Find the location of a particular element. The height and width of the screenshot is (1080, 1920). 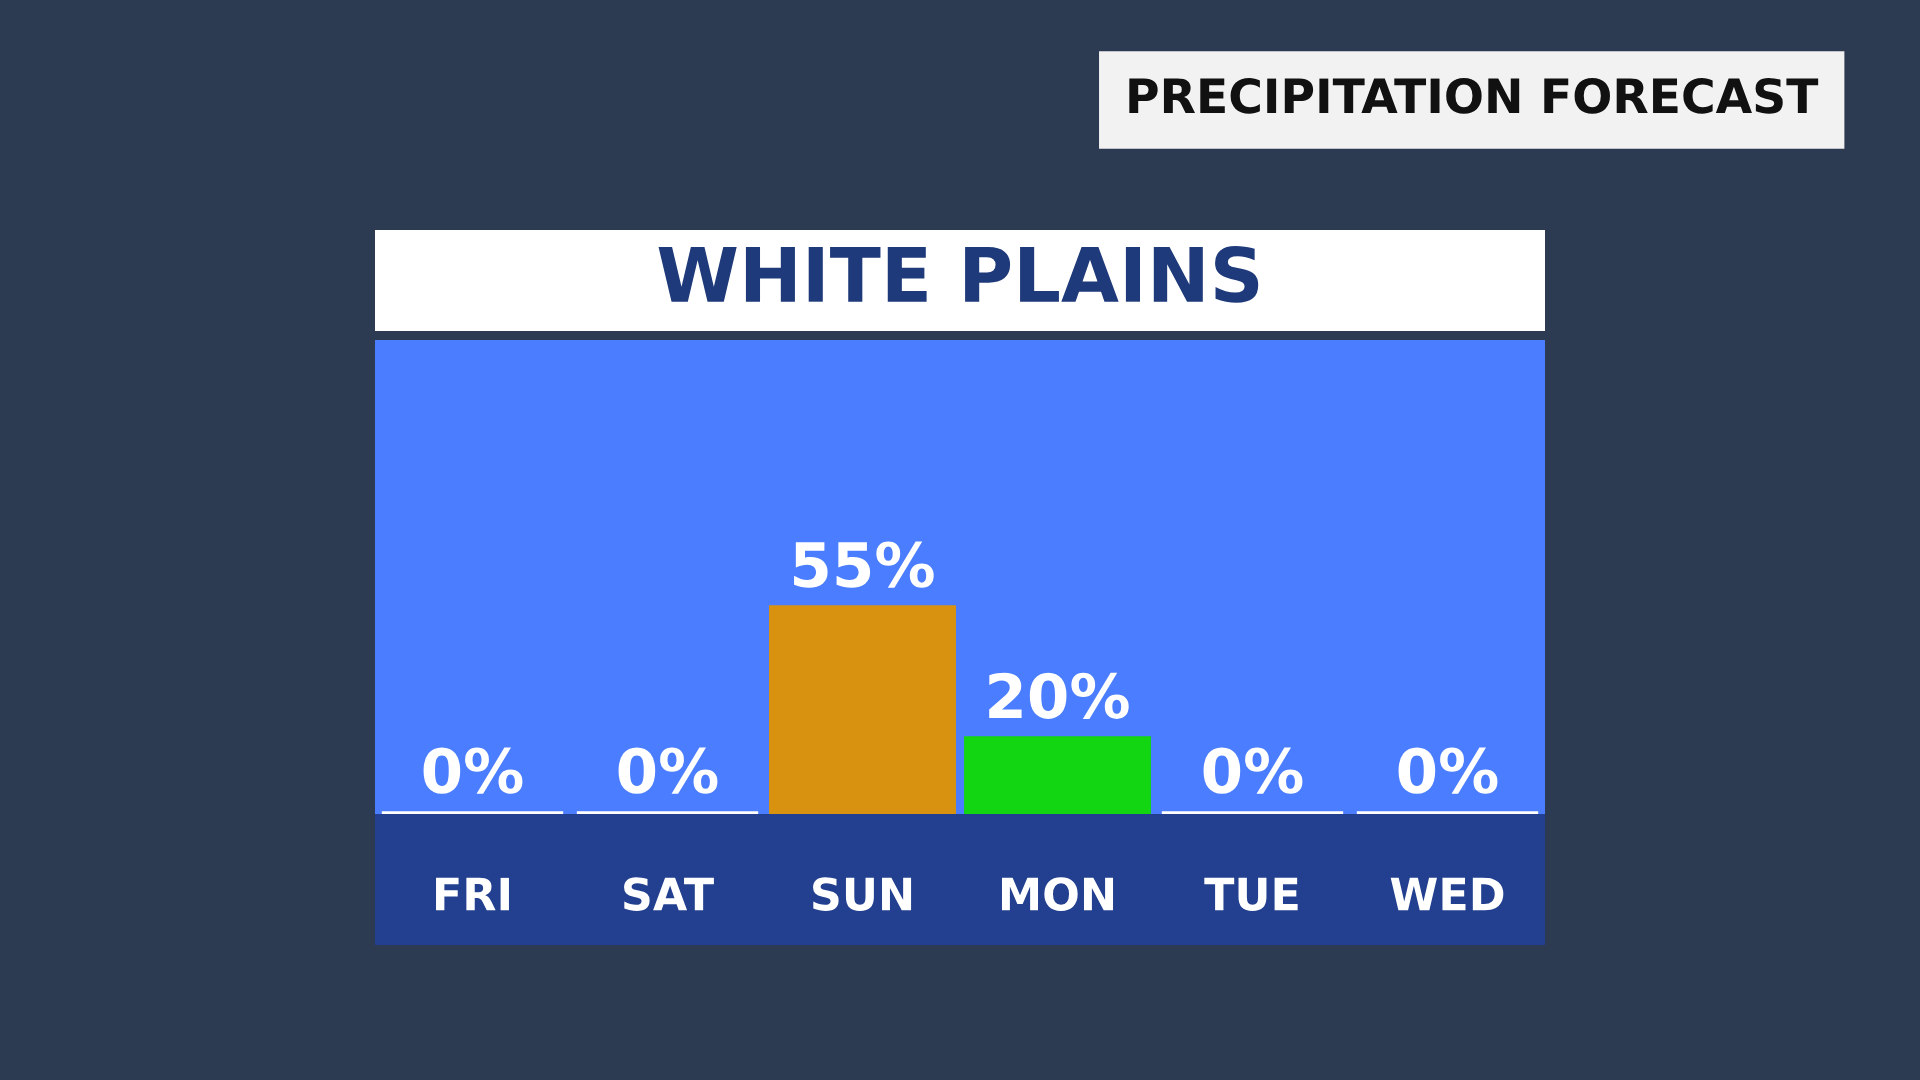

chart-subtitle: PRECIPITATION FORECAST is located at coordinates (1474, 95).